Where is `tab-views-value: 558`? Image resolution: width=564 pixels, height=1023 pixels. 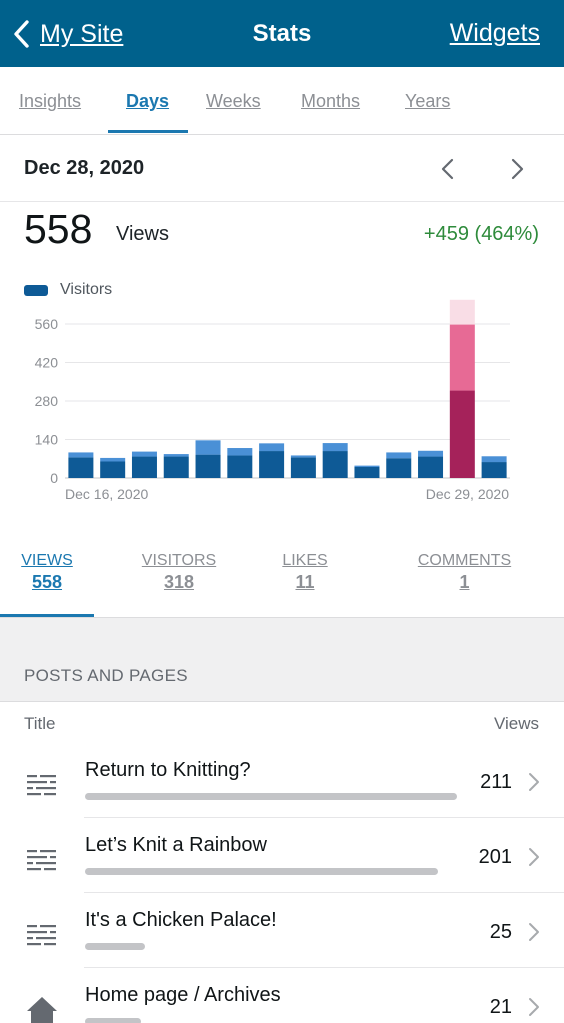
tab-views-value: 558 is located at coordinates (47, 582).